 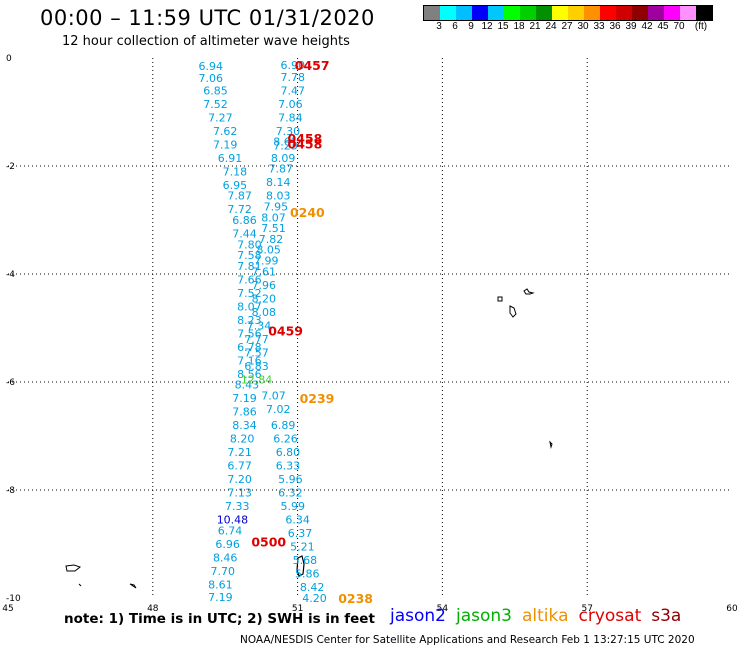 What do you see at coordinates (455, 26) in the screenshot?
I see `colorbar-label: 6` at bounding box center [455, 26].